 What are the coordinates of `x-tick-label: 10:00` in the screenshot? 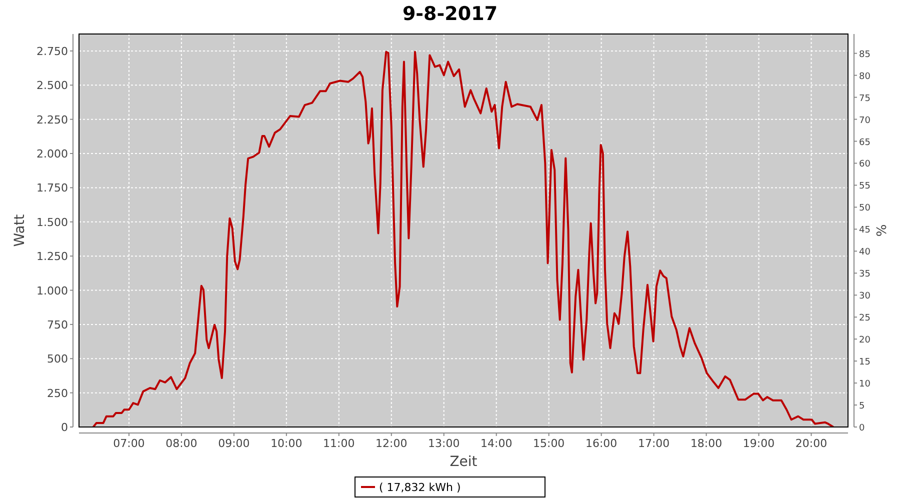 It's located at (286, 443).